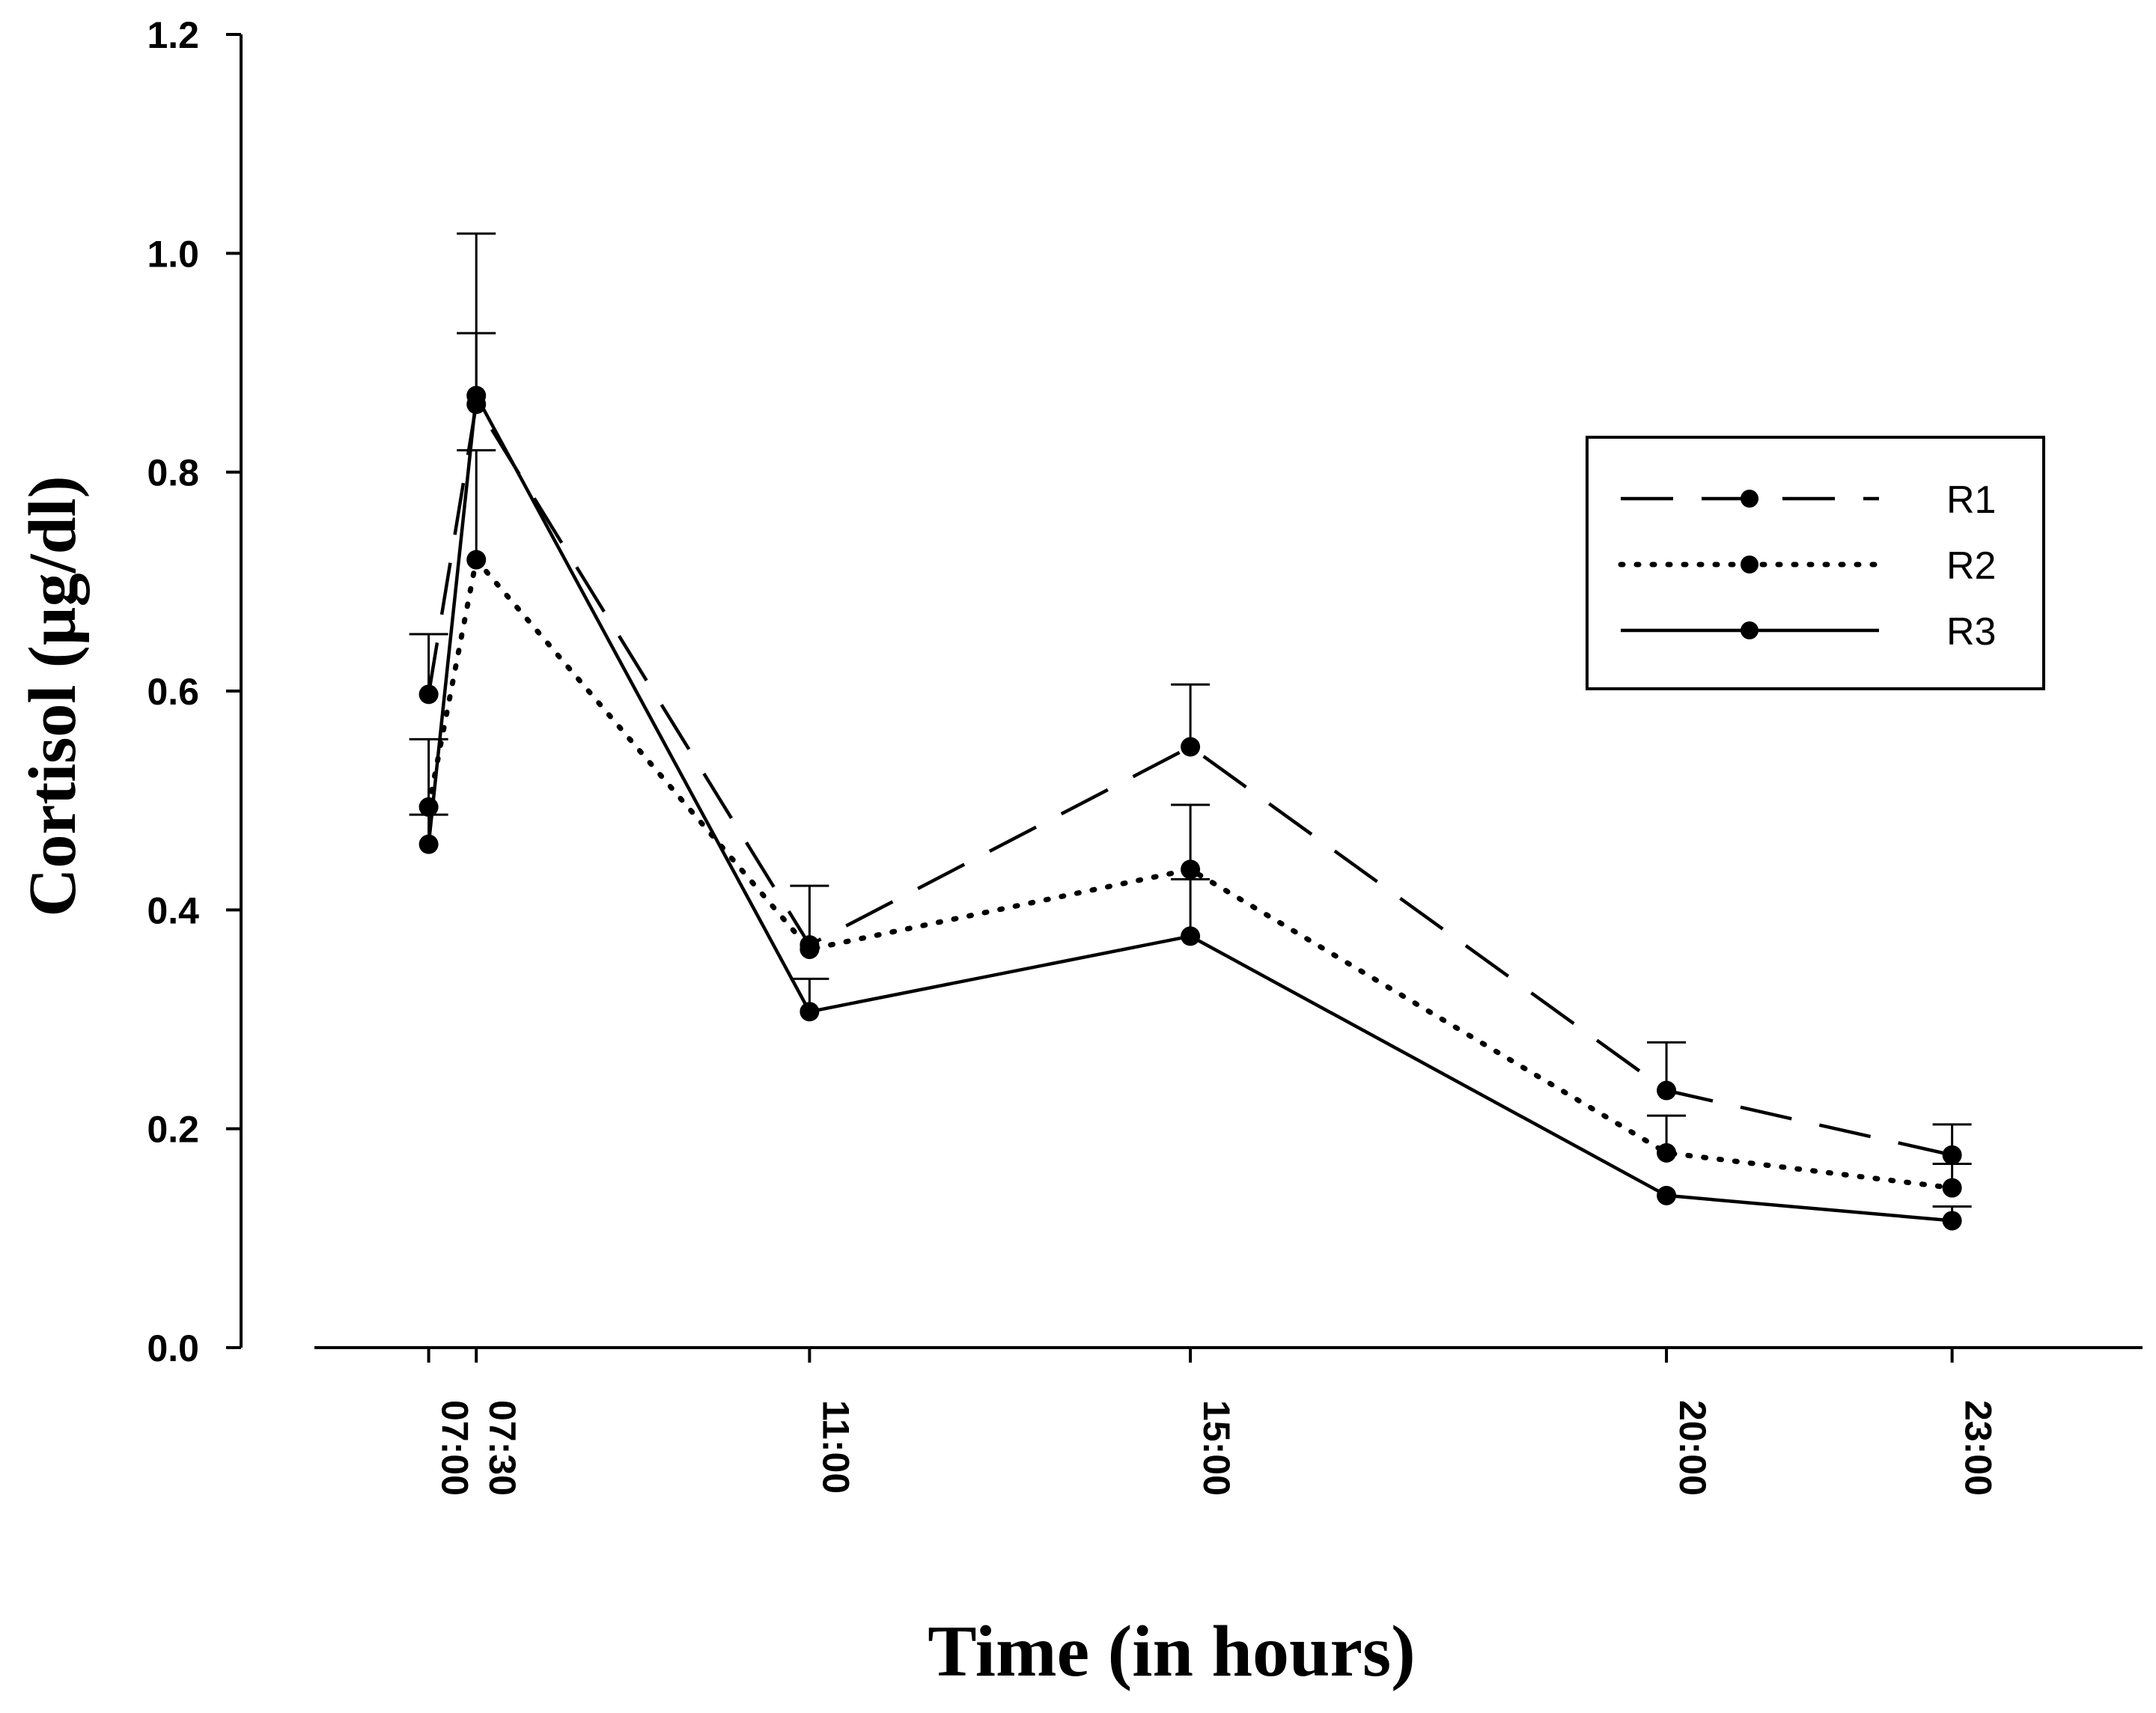  What do you see at coordinates (1749, 499) in the screenshot?
I see `legend-marker-r1` at bounding box center [1749, 499].